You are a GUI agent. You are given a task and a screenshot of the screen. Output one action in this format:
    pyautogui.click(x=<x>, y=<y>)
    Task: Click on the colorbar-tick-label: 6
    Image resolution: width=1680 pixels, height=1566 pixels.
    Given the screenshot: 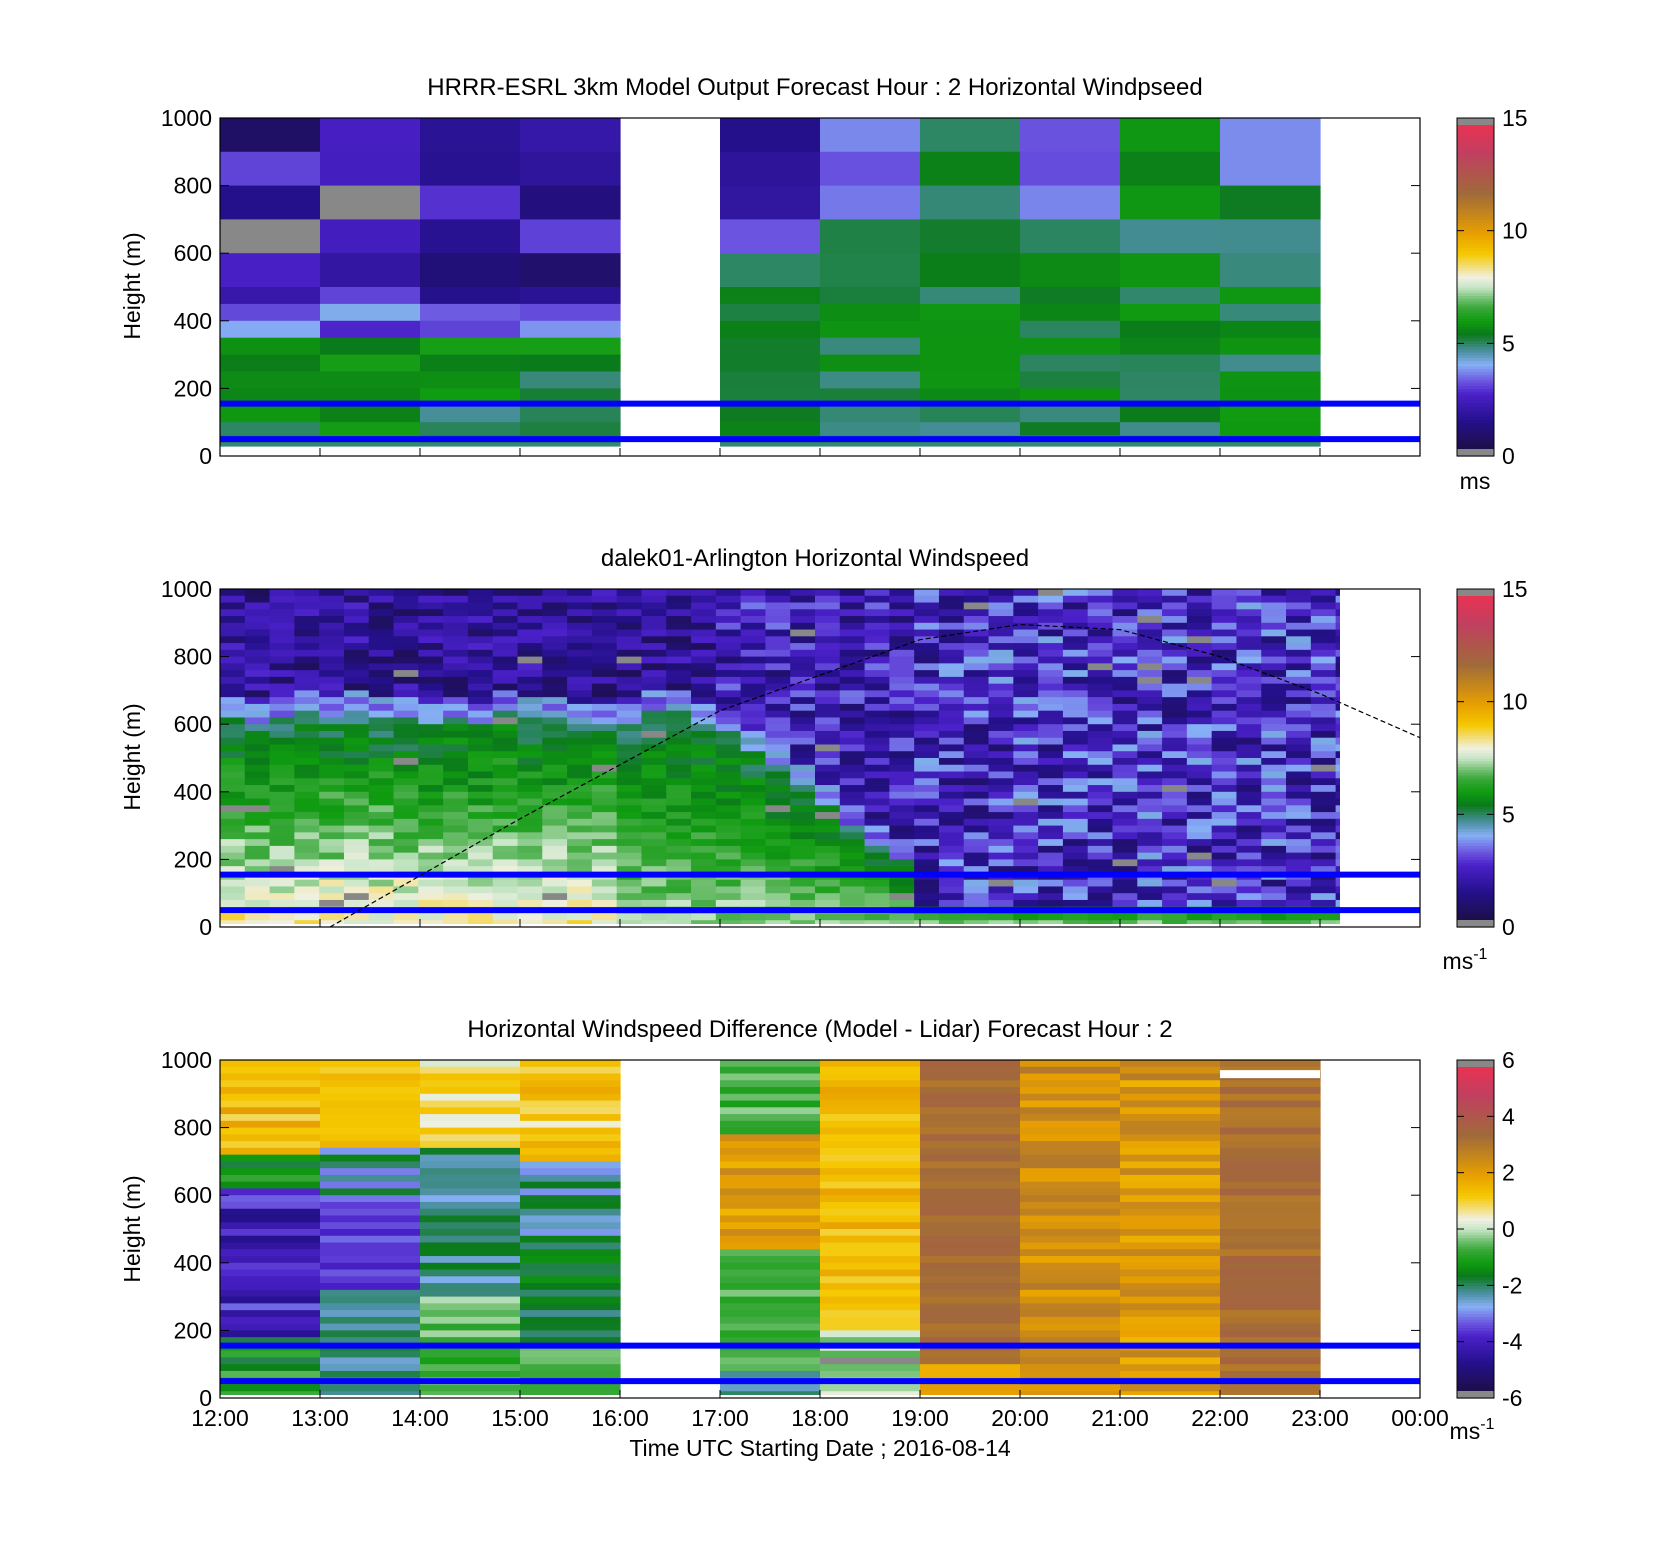 What is the action you would take?
    pyautogui.click(x=1508, y=1060)
    